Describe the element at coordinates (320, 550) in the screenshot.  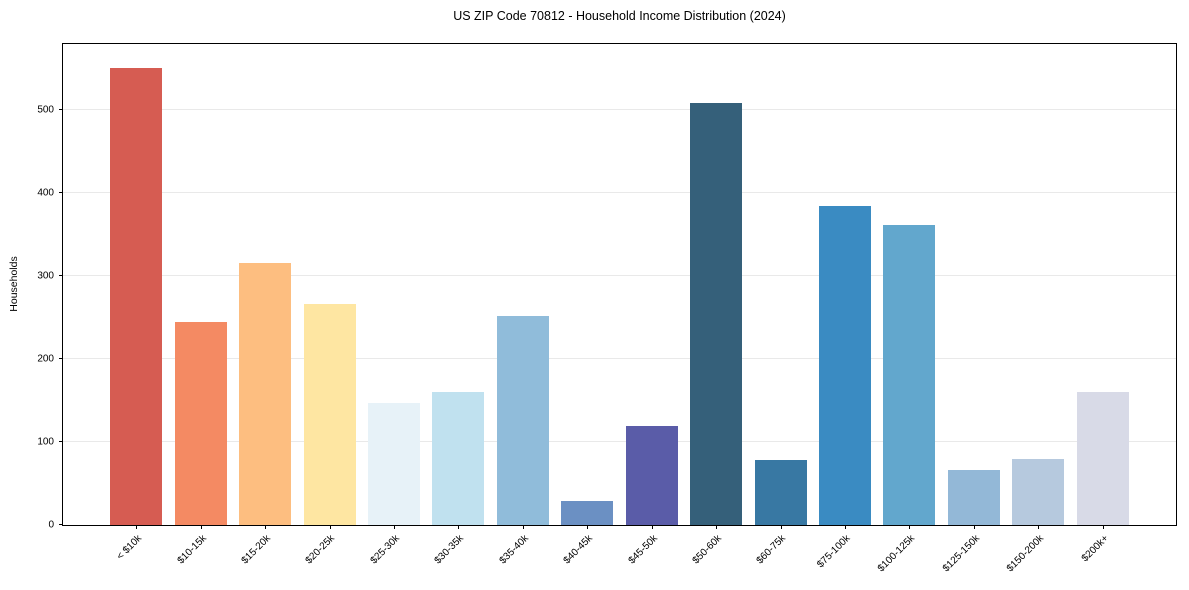
I see `x-tick-label-20-25k: $20-25k` at that location.